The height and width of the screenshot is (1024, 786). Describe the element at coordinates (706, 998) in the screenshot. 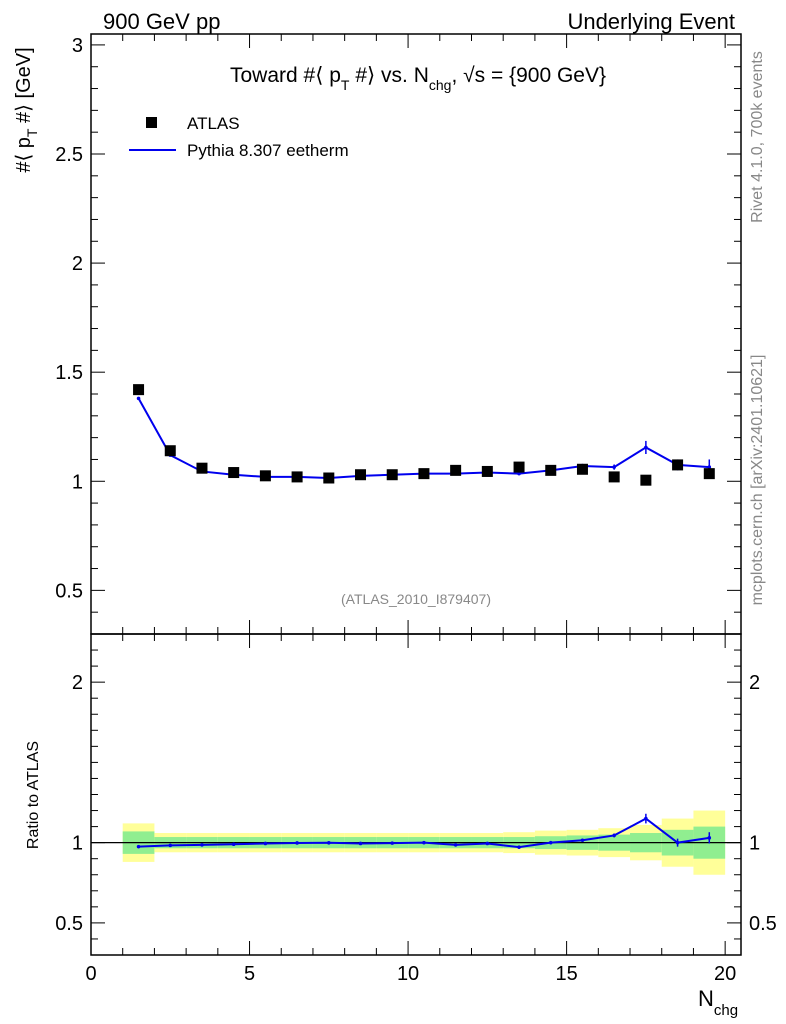

I see `x-axis-label-main: N` at that location.